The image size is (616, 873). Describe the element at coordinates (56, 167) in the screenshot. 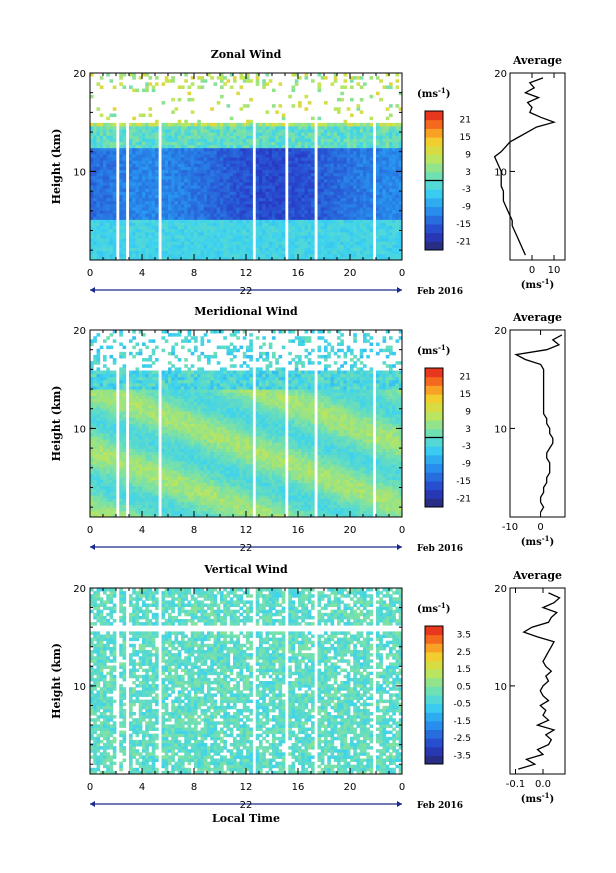

I see `y-axis-label: Height (km)` at that location.